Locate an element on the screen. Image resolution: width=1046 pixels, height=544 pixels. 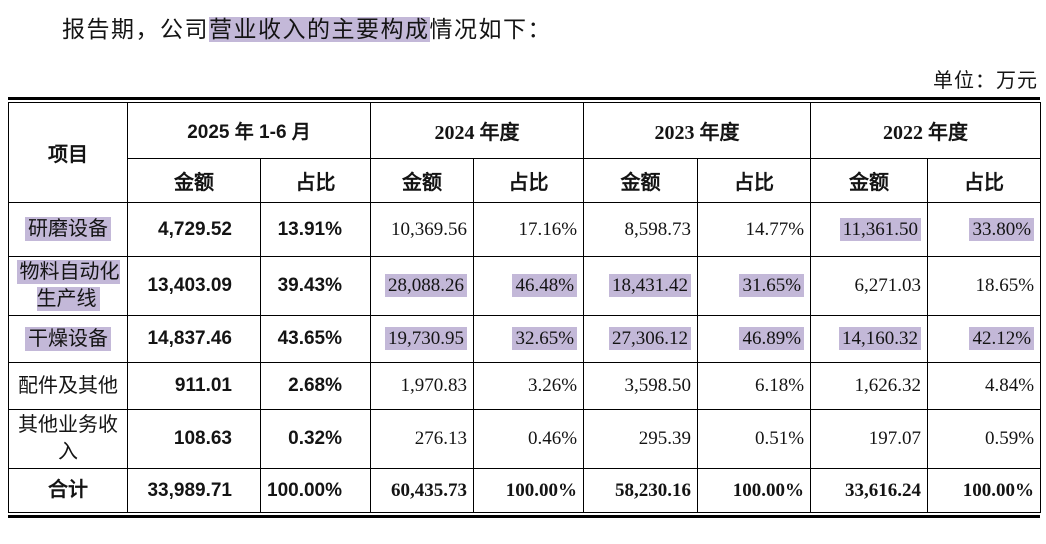
subheader-share-2025: 占比 is located at coordinates (315, 180).